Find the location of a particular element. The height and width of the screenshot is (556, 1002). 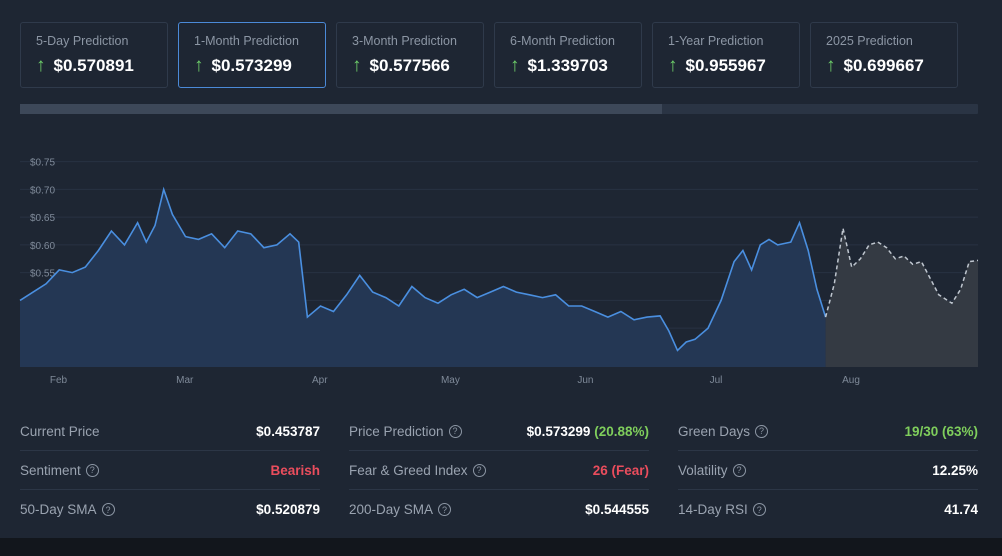

stat-volatility: Volatility? 12.25% is located at coordinates (828, 470).